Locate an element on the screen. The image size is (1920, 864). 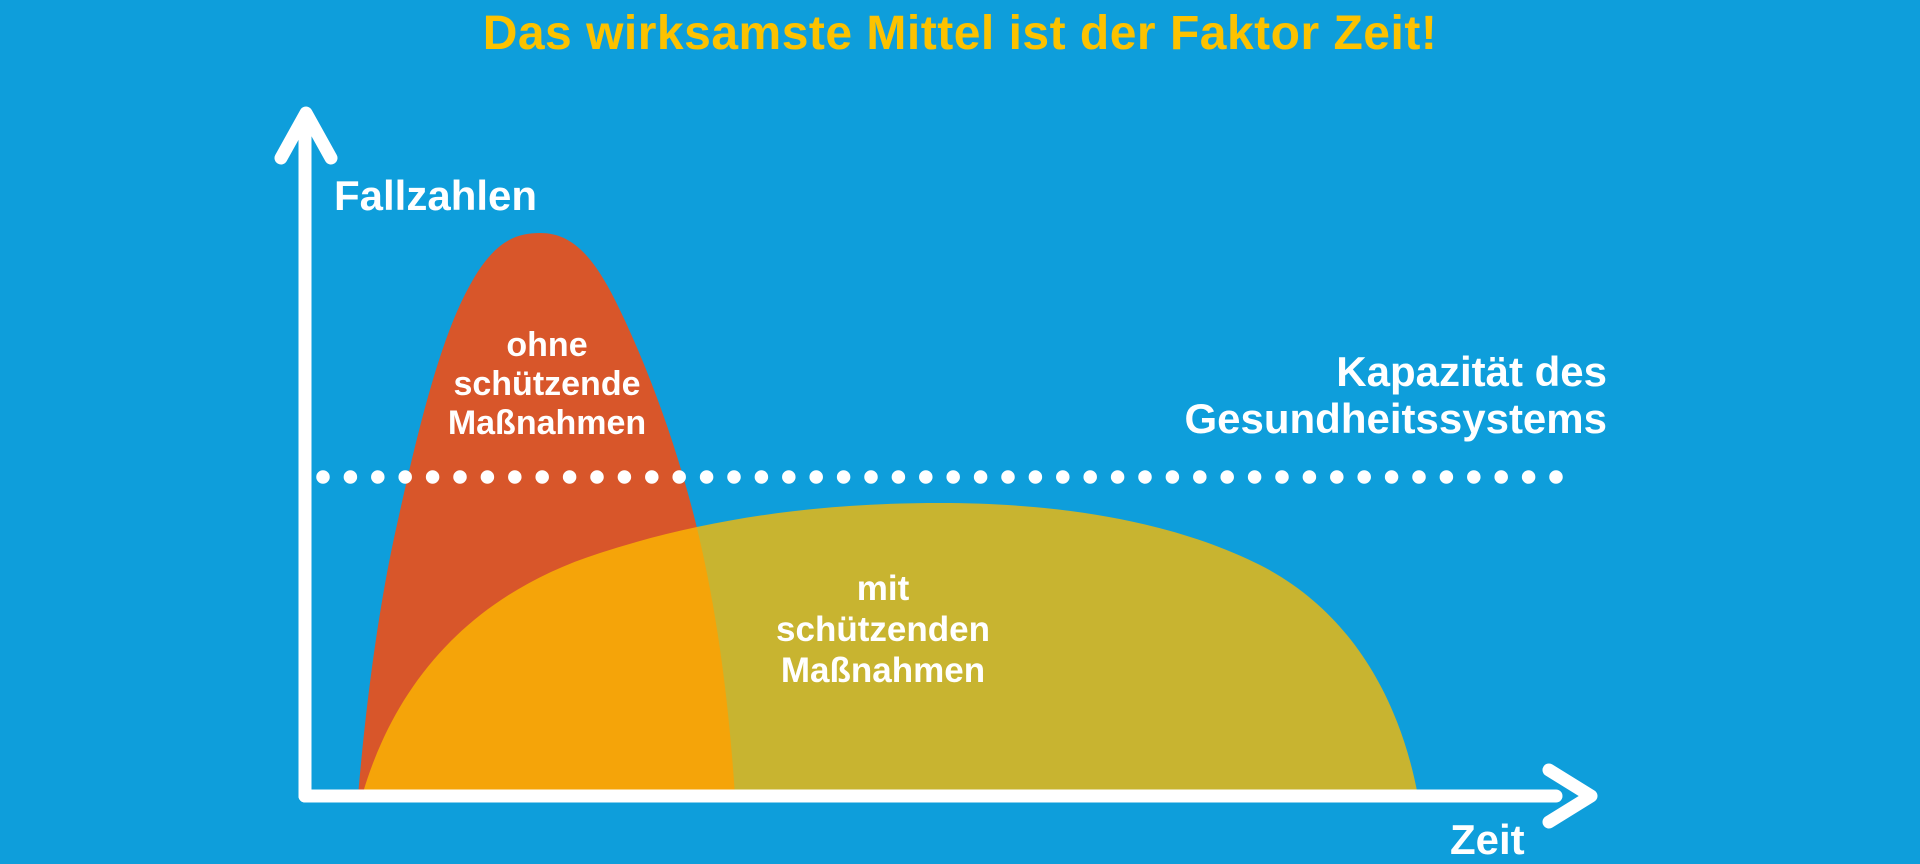
x-axis-label: Zeit is located at coordinates (1487, 839).